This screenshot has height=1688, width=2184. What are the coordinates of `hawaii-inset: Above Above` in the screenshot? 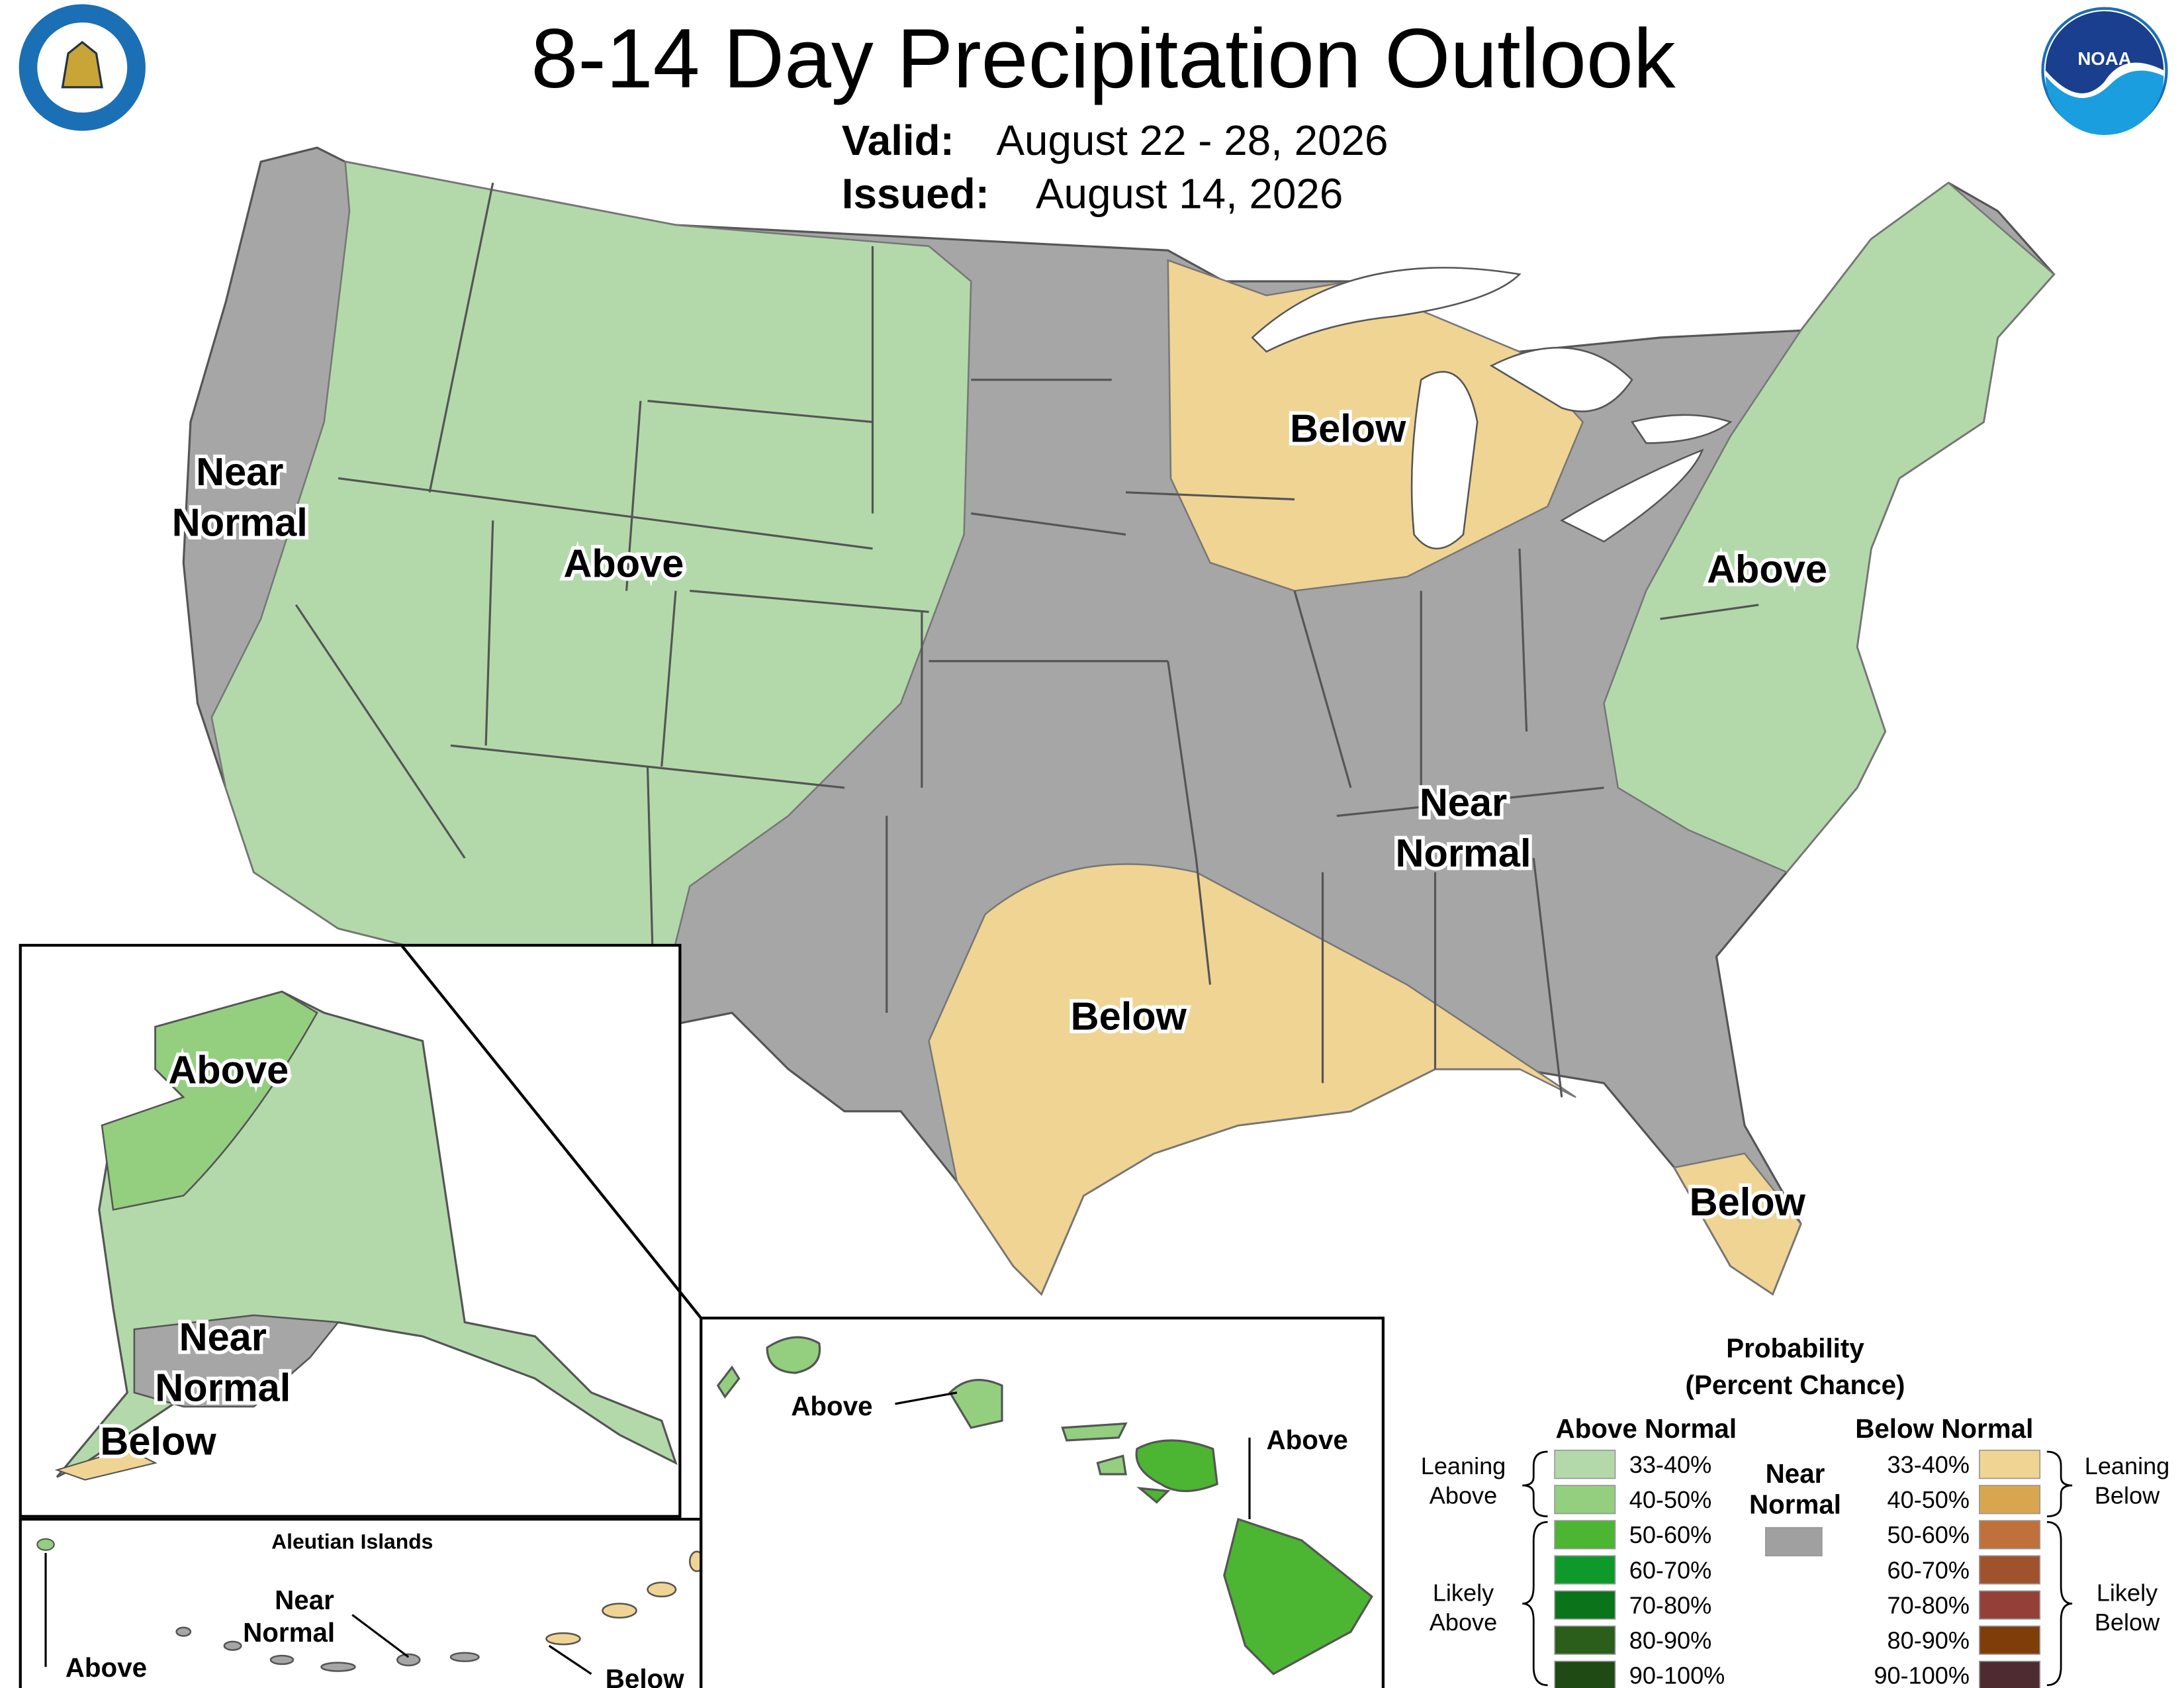 It's located at (1042, 1502).